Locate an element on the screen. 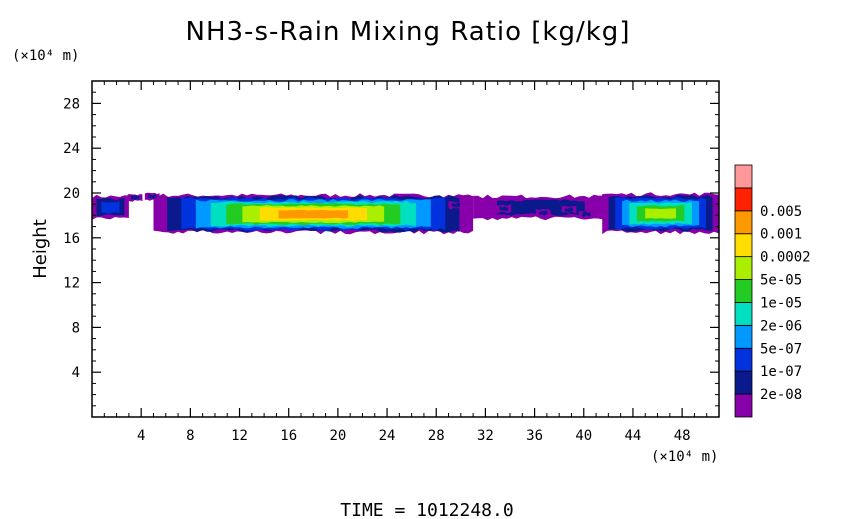  y-tick-label: 16 is located at coordinates (71, 239).